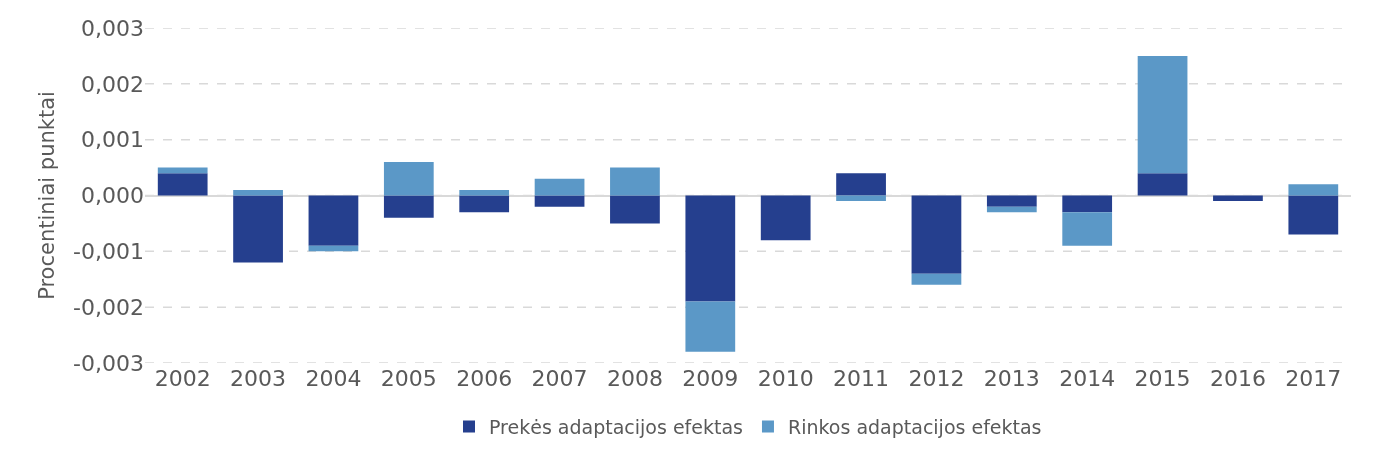 The image size is (1396, 456). I want to click on x-tick-label: 2016, so click(1237, 378).